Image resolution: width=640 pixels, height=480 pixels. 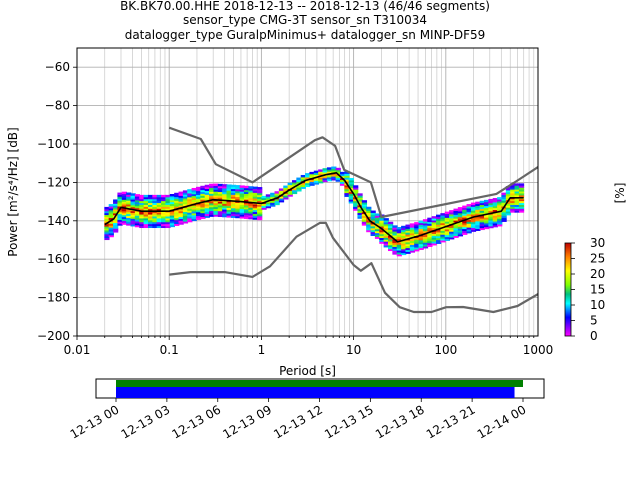 What do you see at coordinates (247, 421) in the screenshot?
I see `timeline-tick-label: 12-13 09` at bounding box center [247, 421].